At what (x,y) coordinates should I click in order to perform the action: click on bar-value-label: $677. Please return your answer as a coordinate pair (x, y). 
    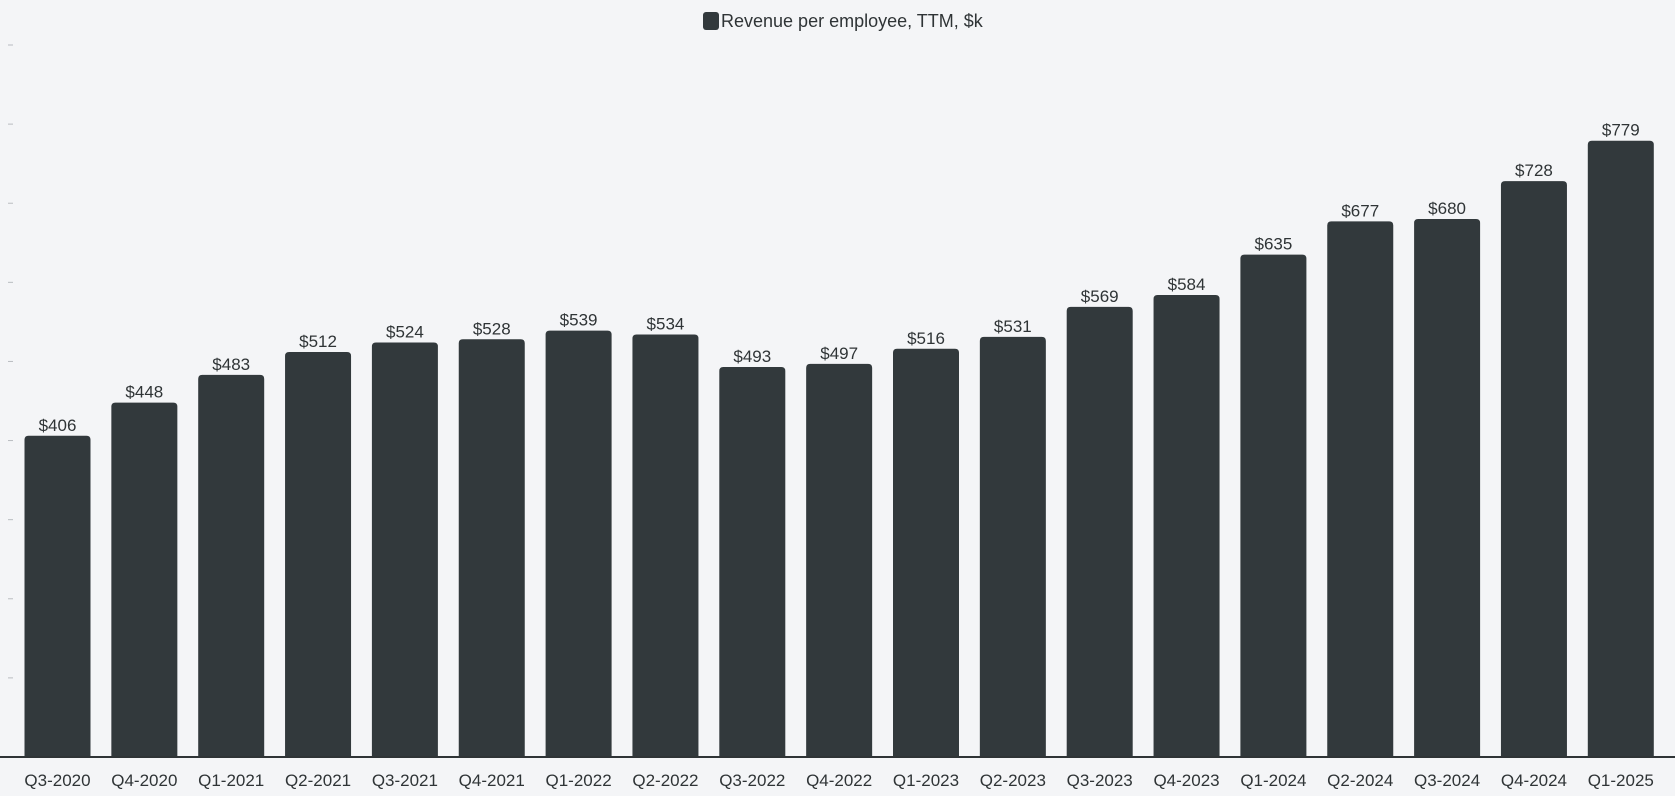
    Looking at the image, I should click on (1360, 210).